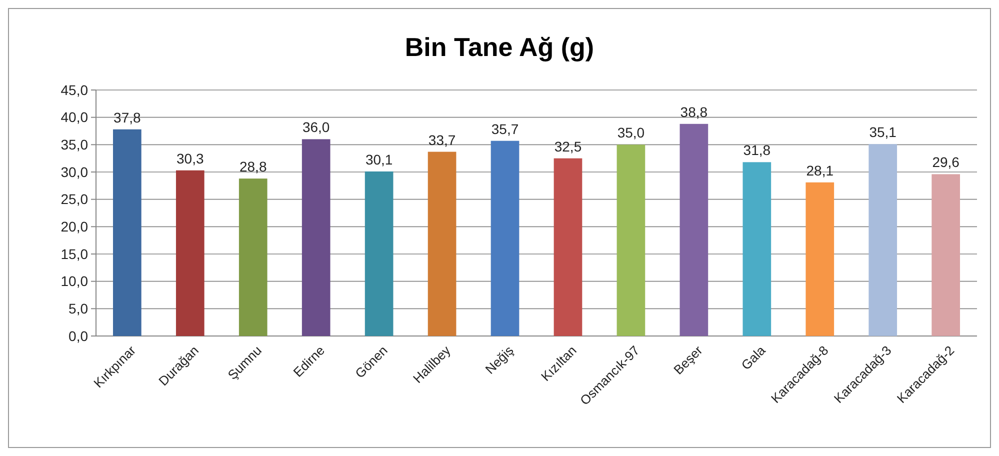 This screenshot has width=999, height=456. Describe the element at coordinates (379, 159) in the screenshot. I see `data-label: 30,1` at that location.